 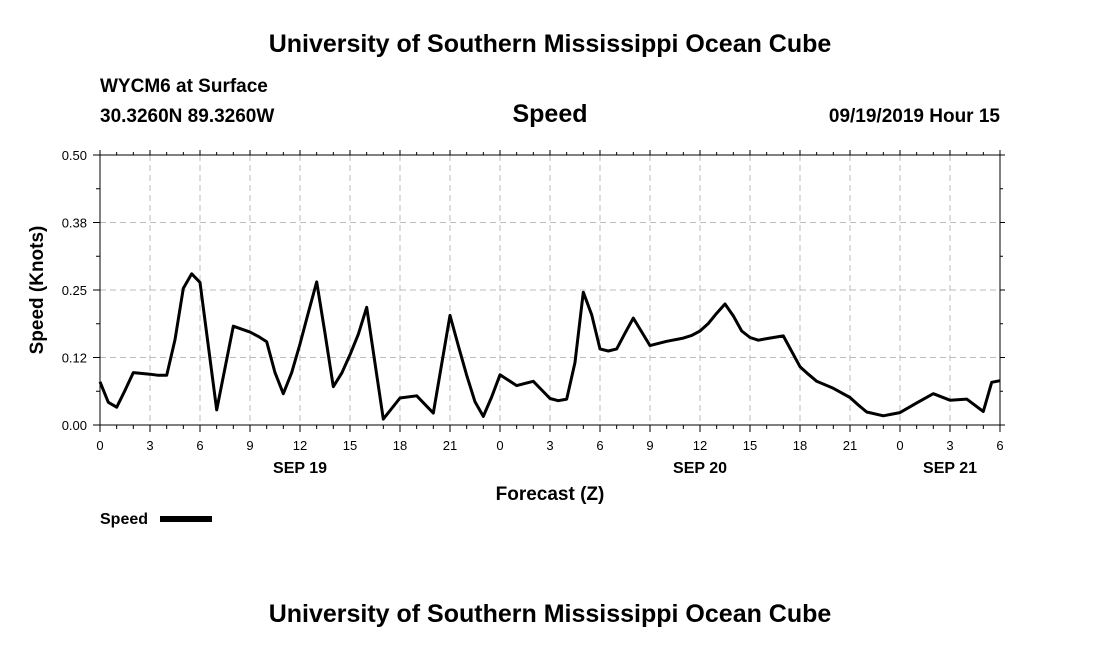 What do you see at coordinates (300, 468) in the screenshot?
I see `date-label: SEP 19` at bounding box center [300, 468].